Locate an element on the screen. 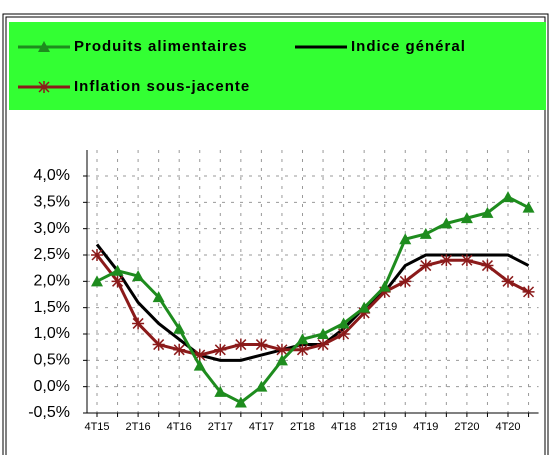  y-tick-label: 2,0% is located at coordinates (52, 281).